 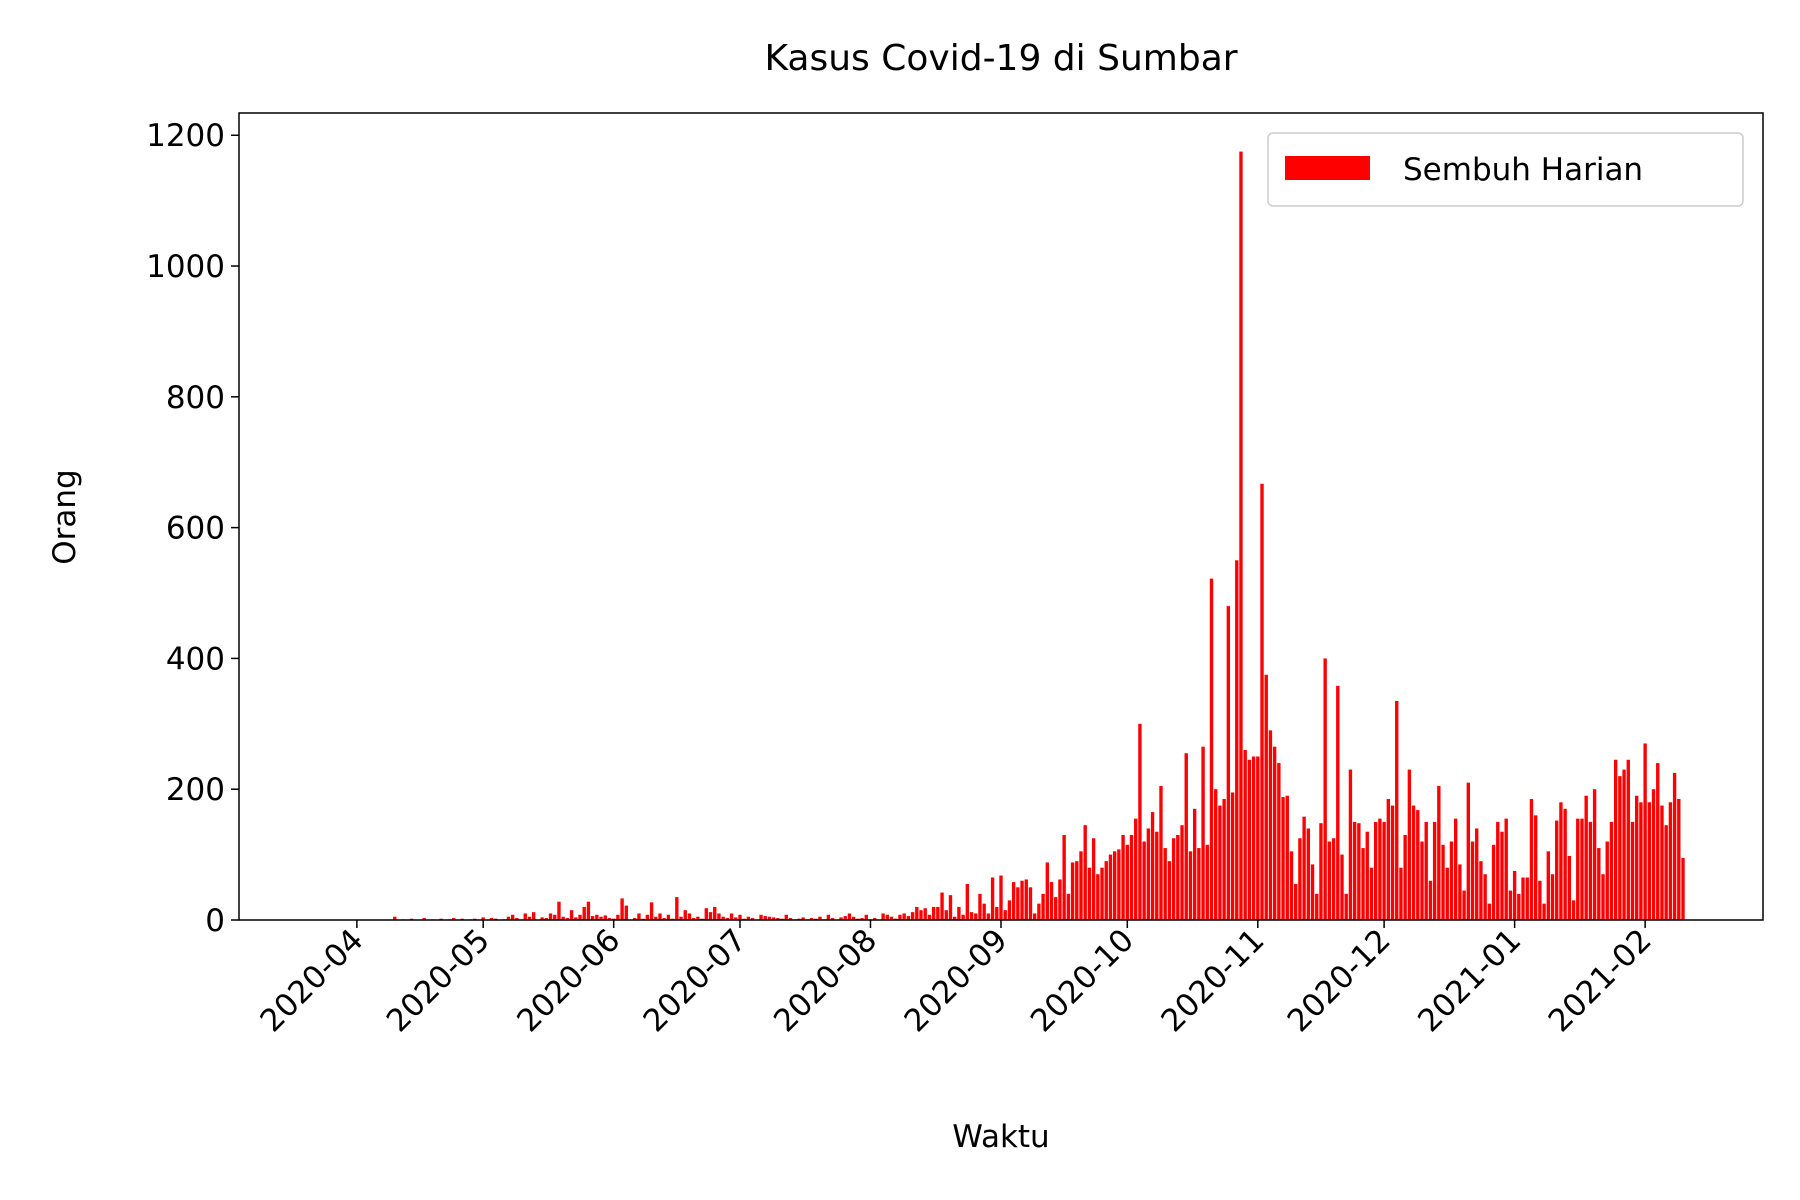 I want to click on x-tick-label: 2020-05, so click(x=438, y=980).